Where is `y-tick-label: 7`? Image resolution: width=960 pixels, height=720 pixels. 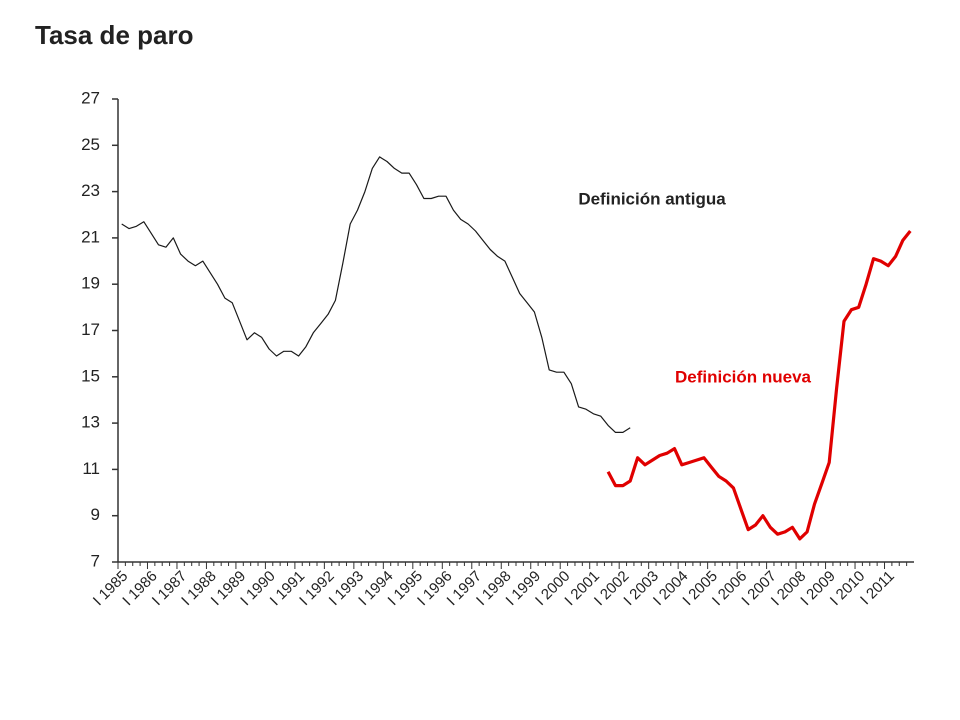
y-tick-label: 7 is located at coordinates (95, 560).